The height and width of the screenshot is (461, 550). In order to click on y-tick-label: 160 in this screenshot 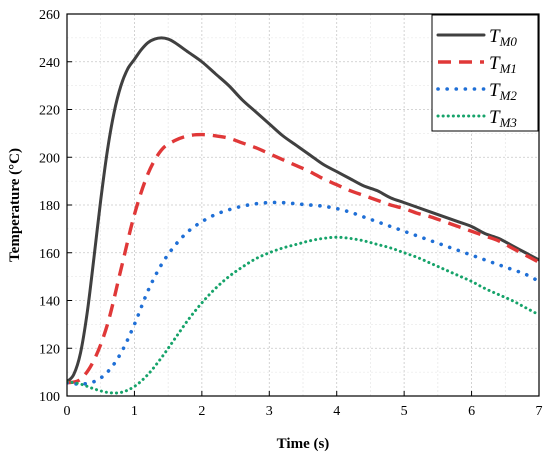, I will do `click(49, 254)`.